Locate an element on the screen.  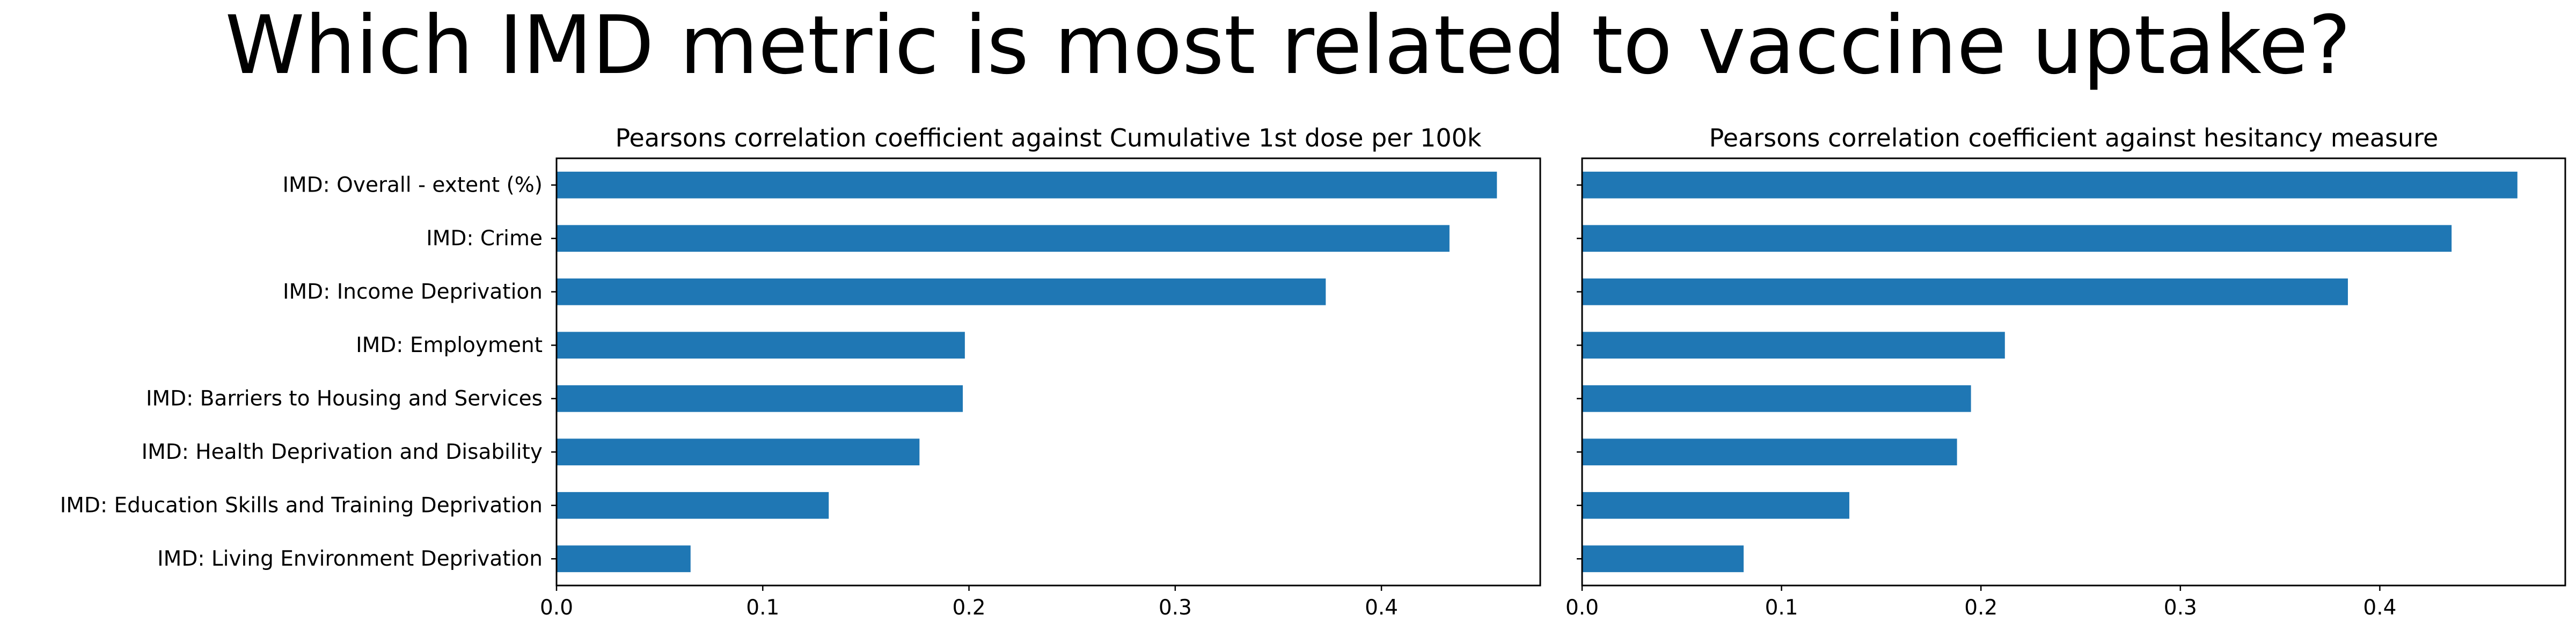
chart-2-xtick-label: 0.2 is located at coordinates (1980, 608).